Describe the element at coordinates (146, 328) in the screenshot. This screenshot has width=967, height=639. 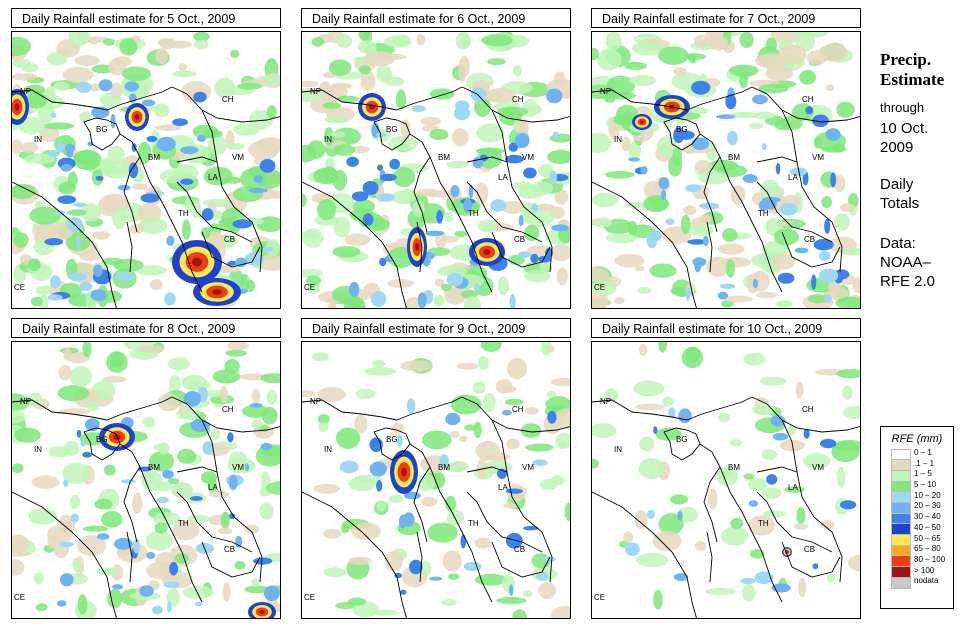
I see `panel-title: Daily Rainfall estimate for 8 Oct., 2009` at that location.